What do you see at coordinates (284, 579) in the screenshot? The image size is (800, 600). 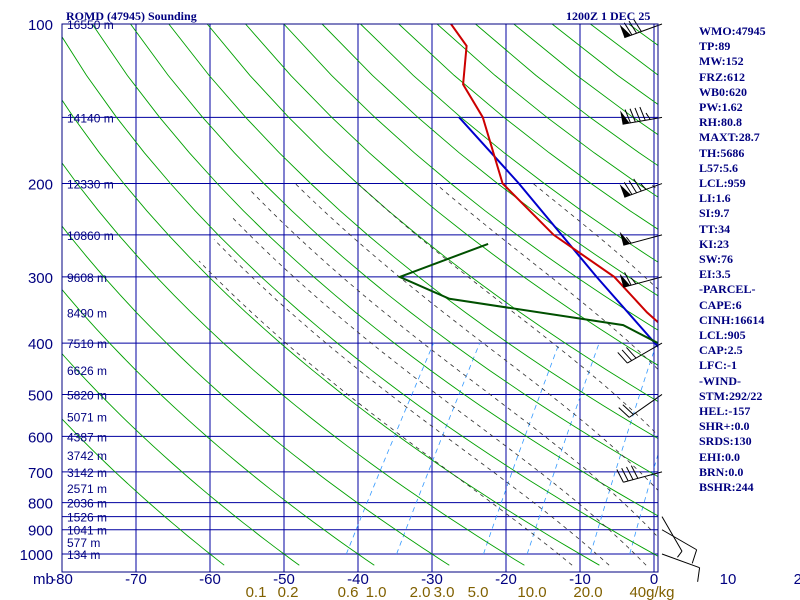 I see `temperature-tick-label: -50` at bounding box center [284, 579].